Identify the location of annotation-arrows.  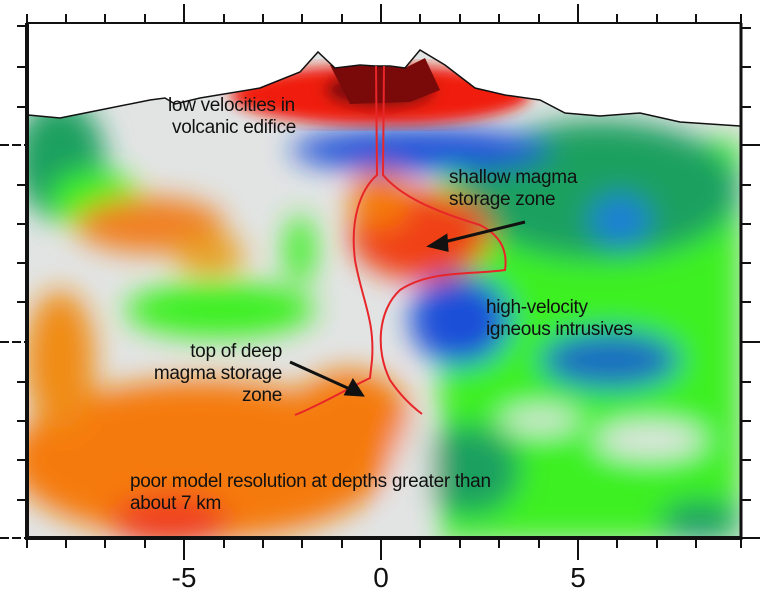
(407, 308).